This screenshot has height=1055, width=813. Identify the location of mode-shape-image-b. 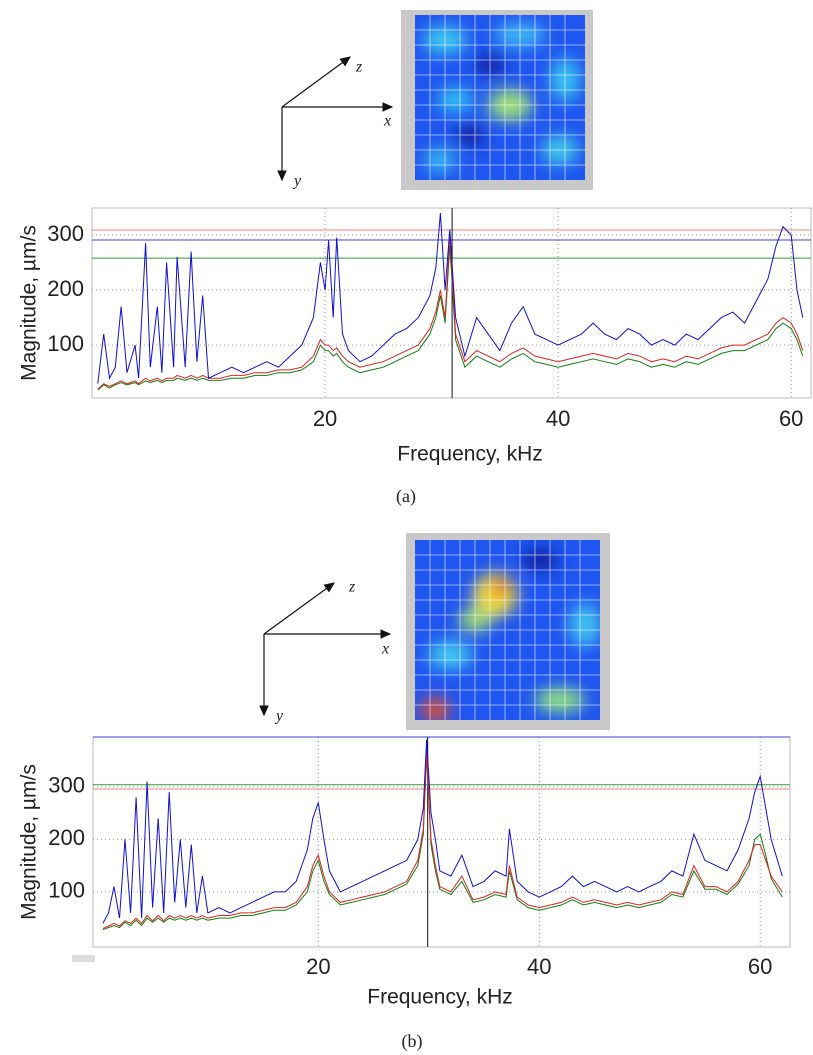
(508, 631).